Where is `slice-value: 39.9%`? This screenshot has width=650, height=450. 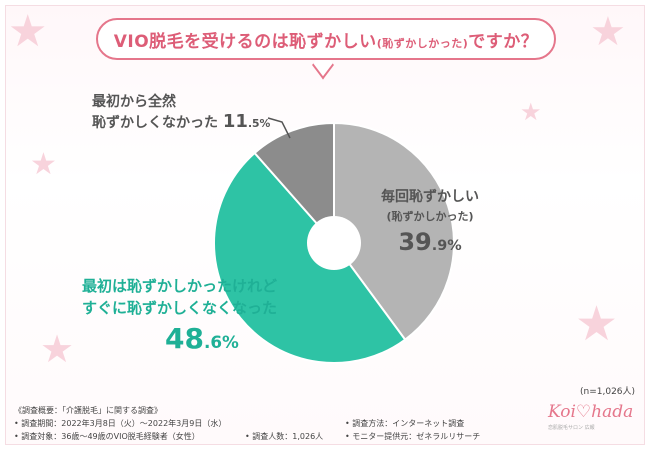
slice-value: 39.9% is located at coordinates (430, 242).